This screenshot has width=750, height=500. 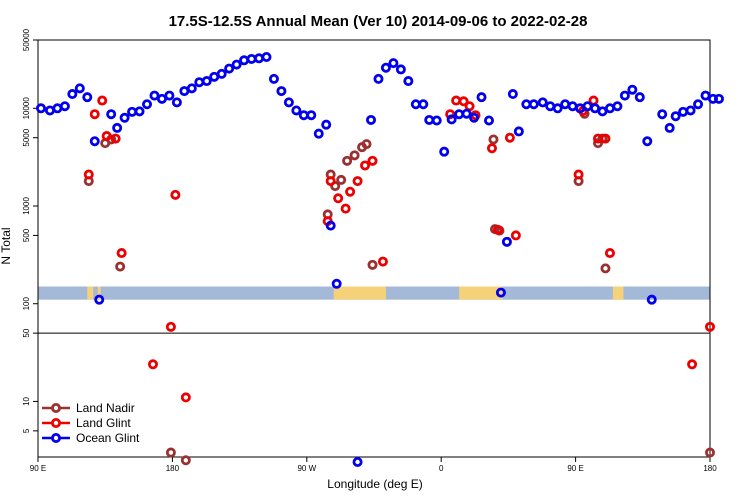 I want to click on legend-label: Ocean Glint, so click(x=108, y=438).